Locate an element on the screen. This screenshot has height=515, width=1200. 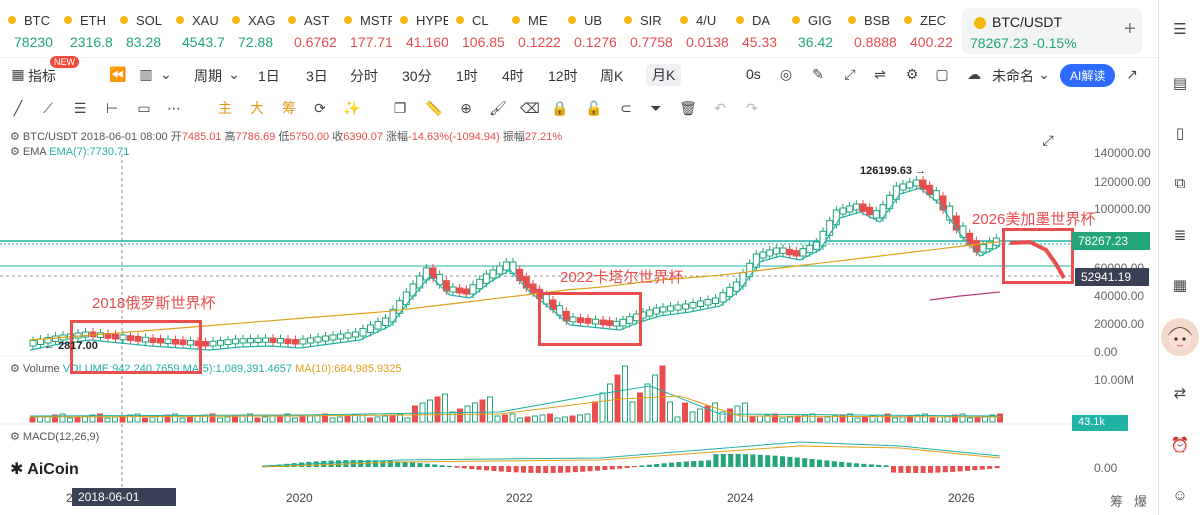
volume-tag: 43.1k is located at coordinates (1100, 423).